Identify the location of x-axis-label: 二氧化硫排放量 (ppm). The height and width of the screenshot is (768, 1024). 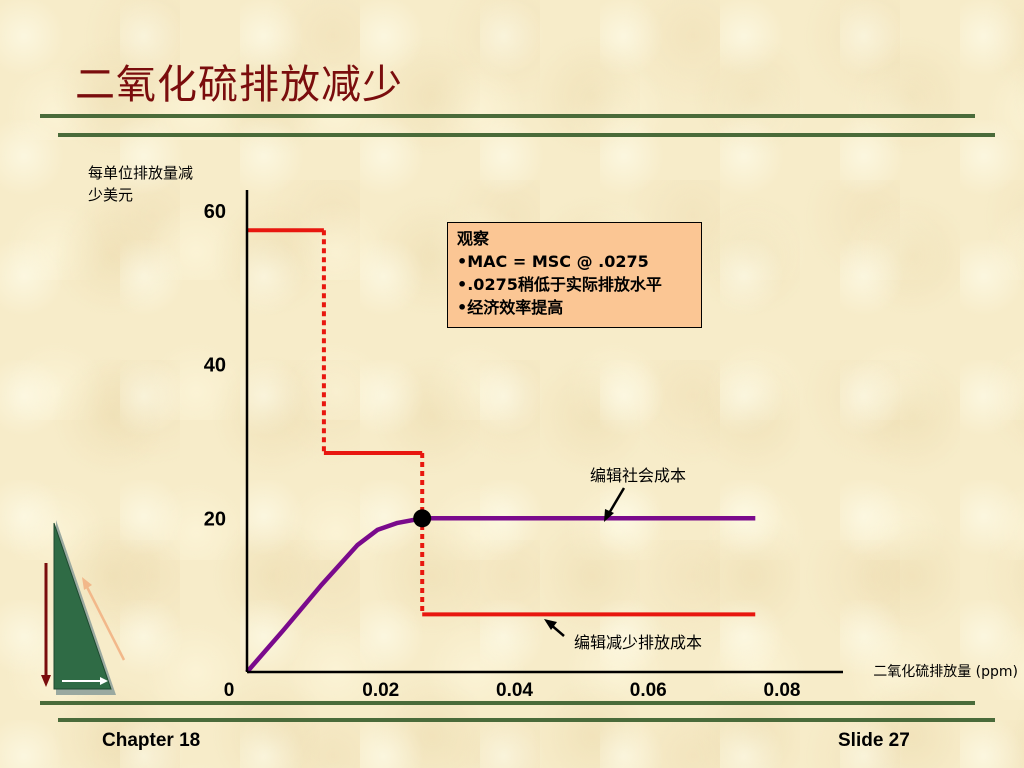
(945, 672).